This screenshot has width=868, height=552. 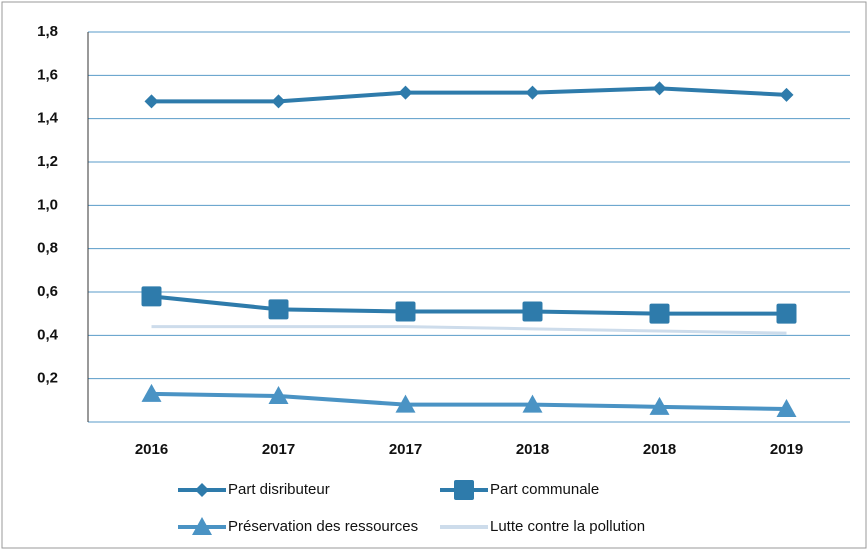 I want to click on x-tick-label: 2019, so click(x=786, y=449).